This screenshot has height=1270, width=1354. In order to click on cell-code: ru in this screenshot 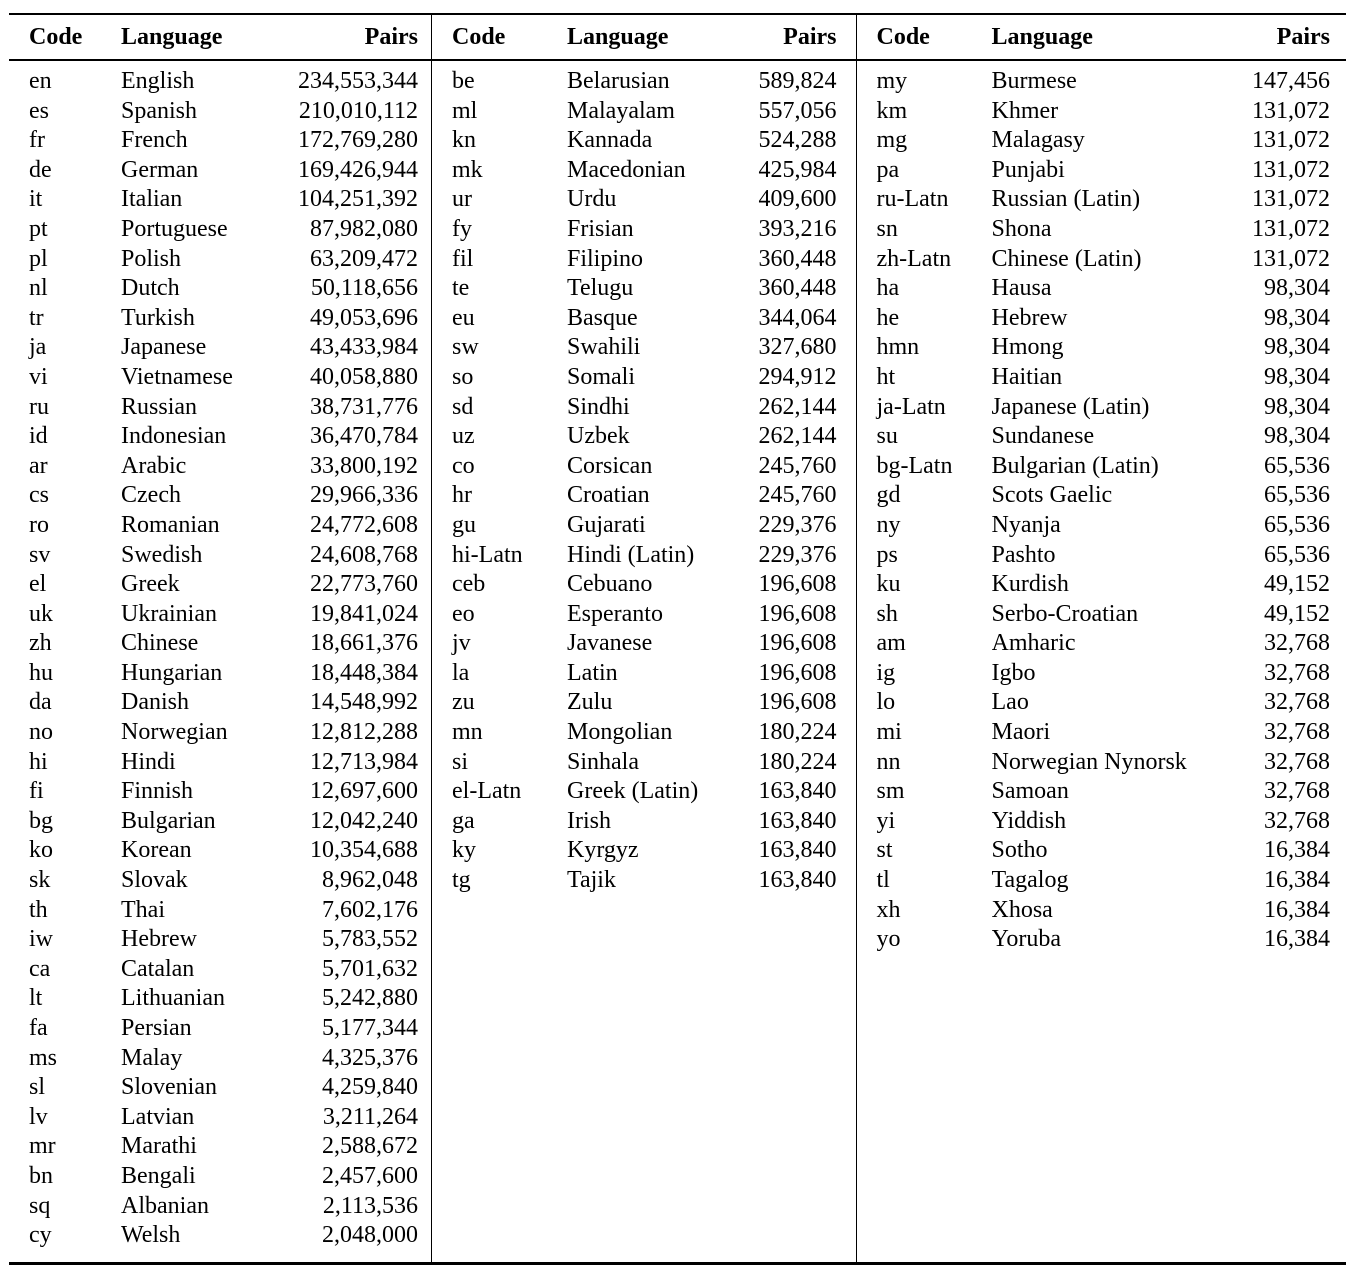, I will do `click(39, 406)`.